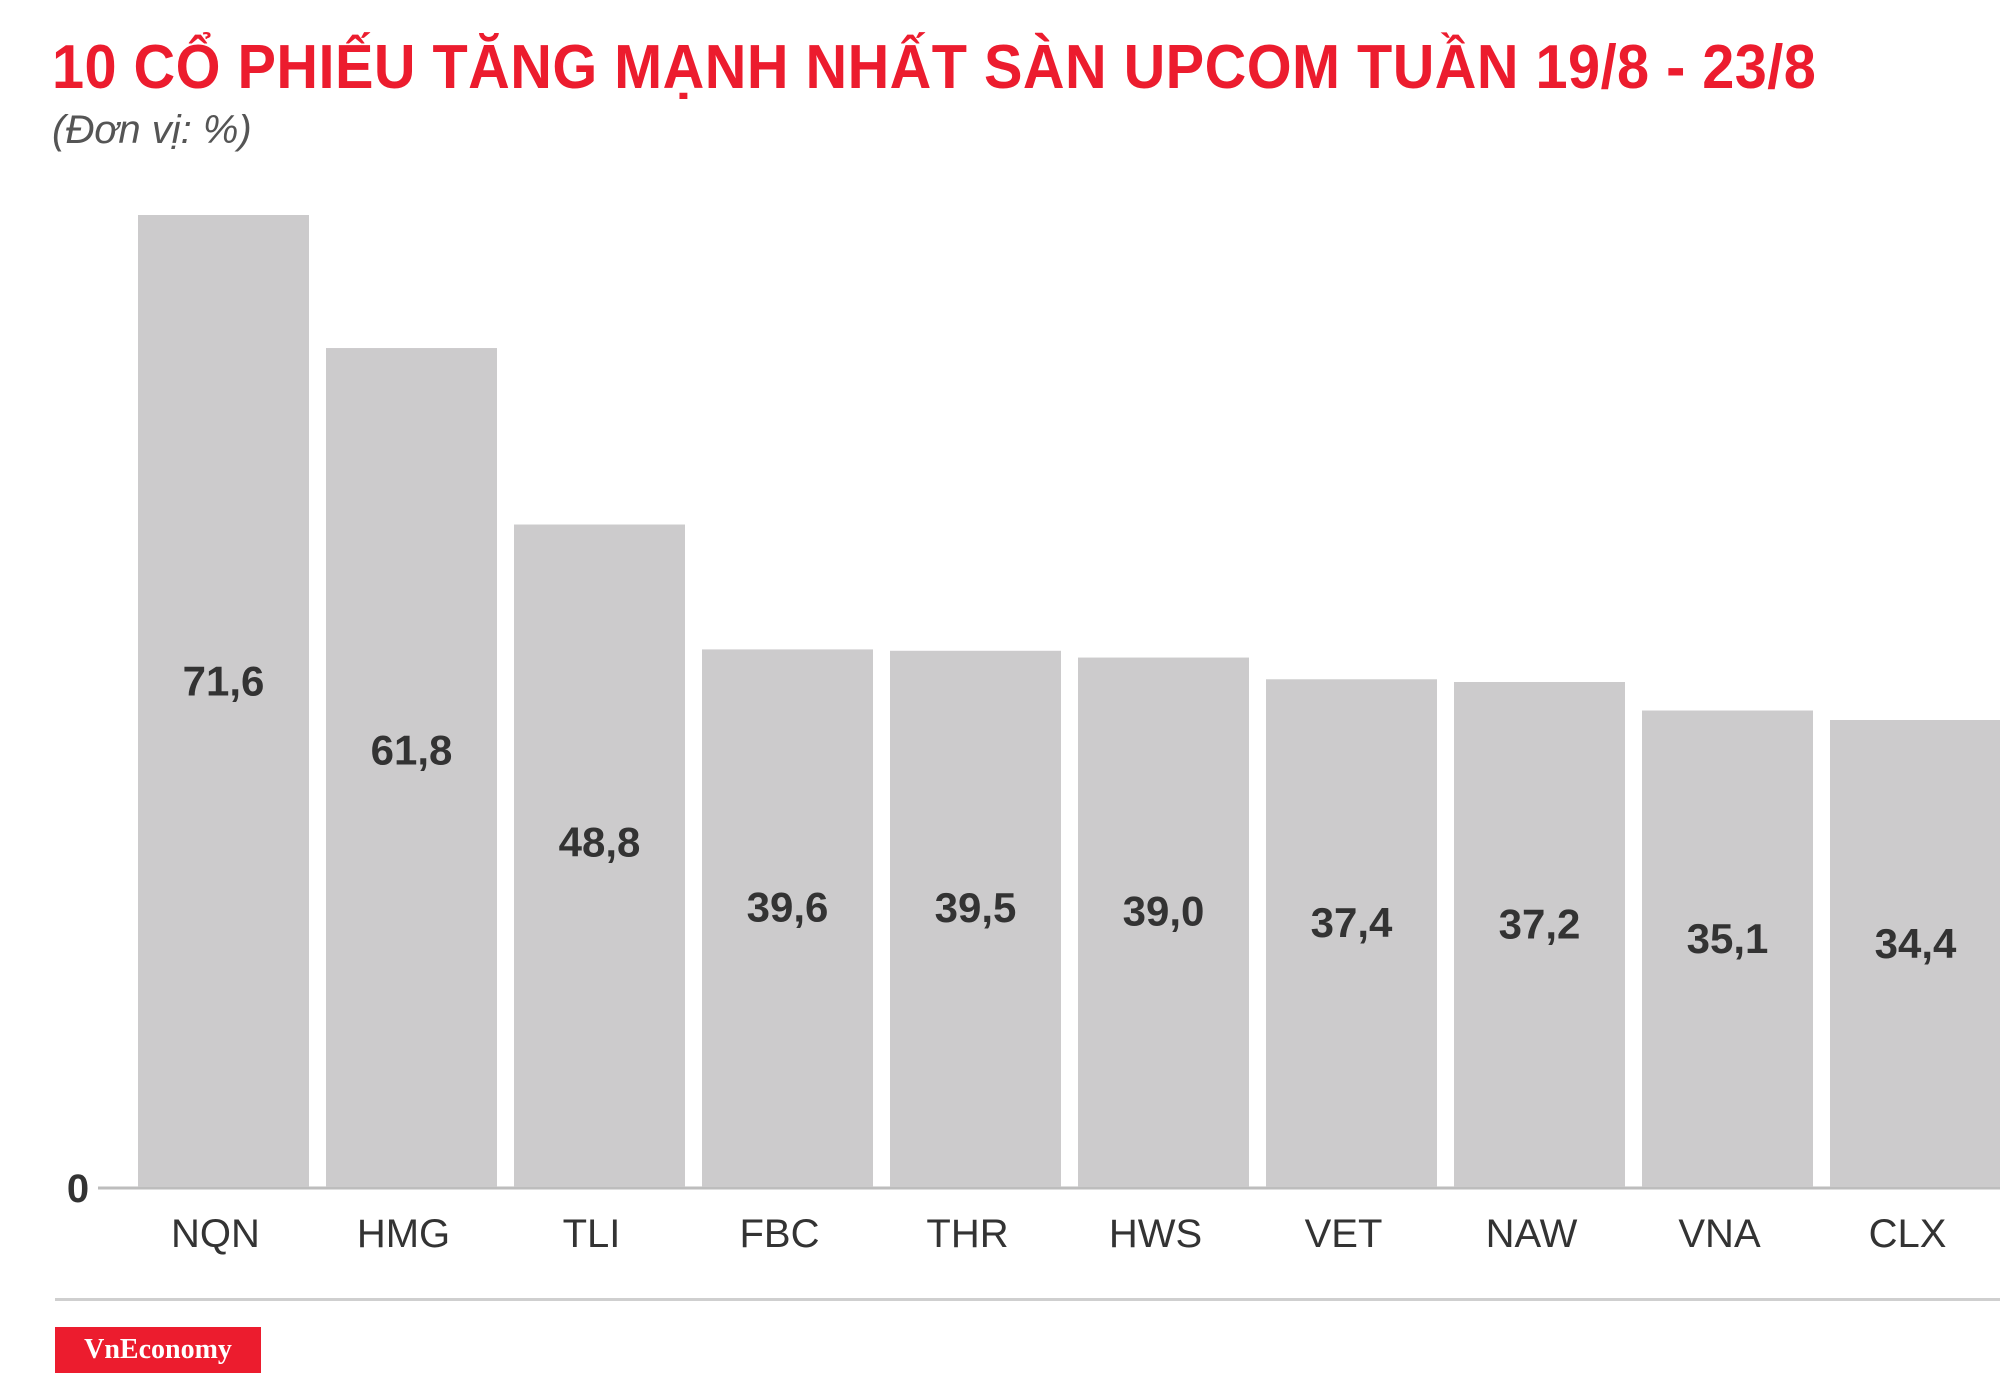  Describe the element at coordinates (1027, 1299) in the screenshot. I see `footer-divider` at that location.